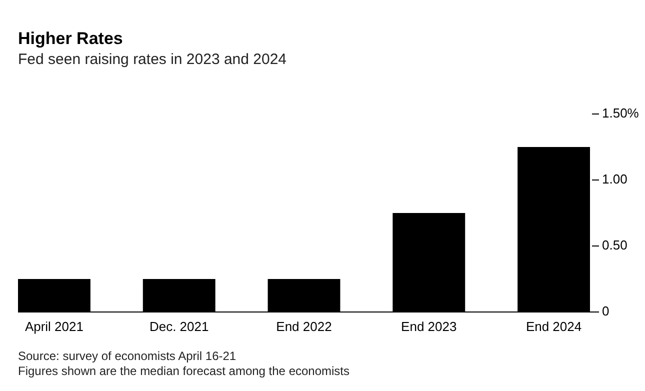  What do you see at coordinates (615, 244) in the screenshot?
I see `y-tick-label: 0.50` at bounding box center [615, 244].